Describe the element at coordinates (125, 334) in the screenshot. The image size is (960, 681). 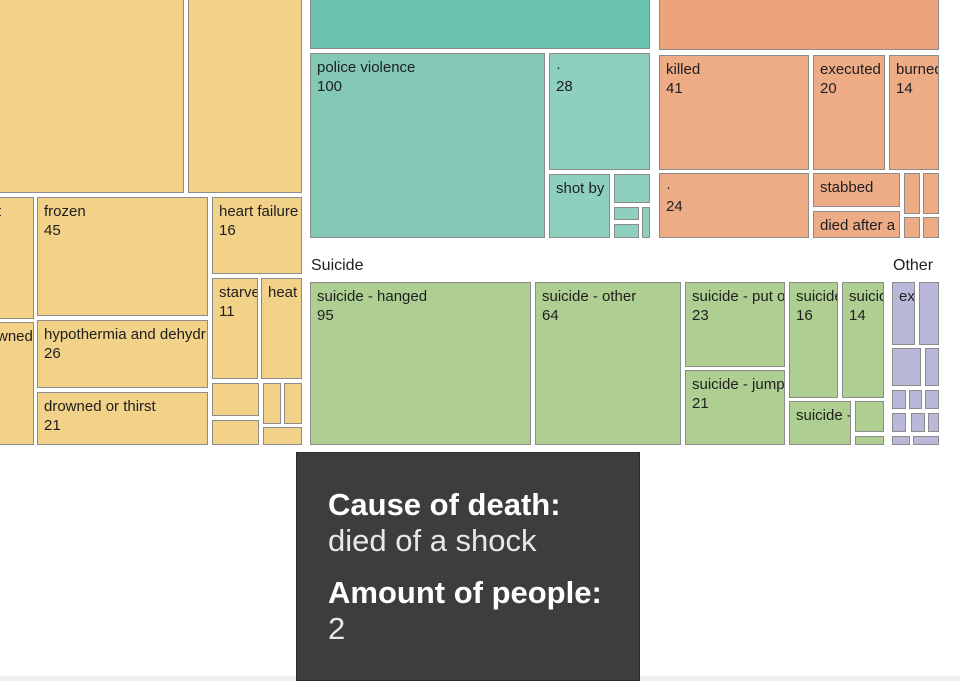
I see `cell-label: hypothermia and dehydr` at that location.